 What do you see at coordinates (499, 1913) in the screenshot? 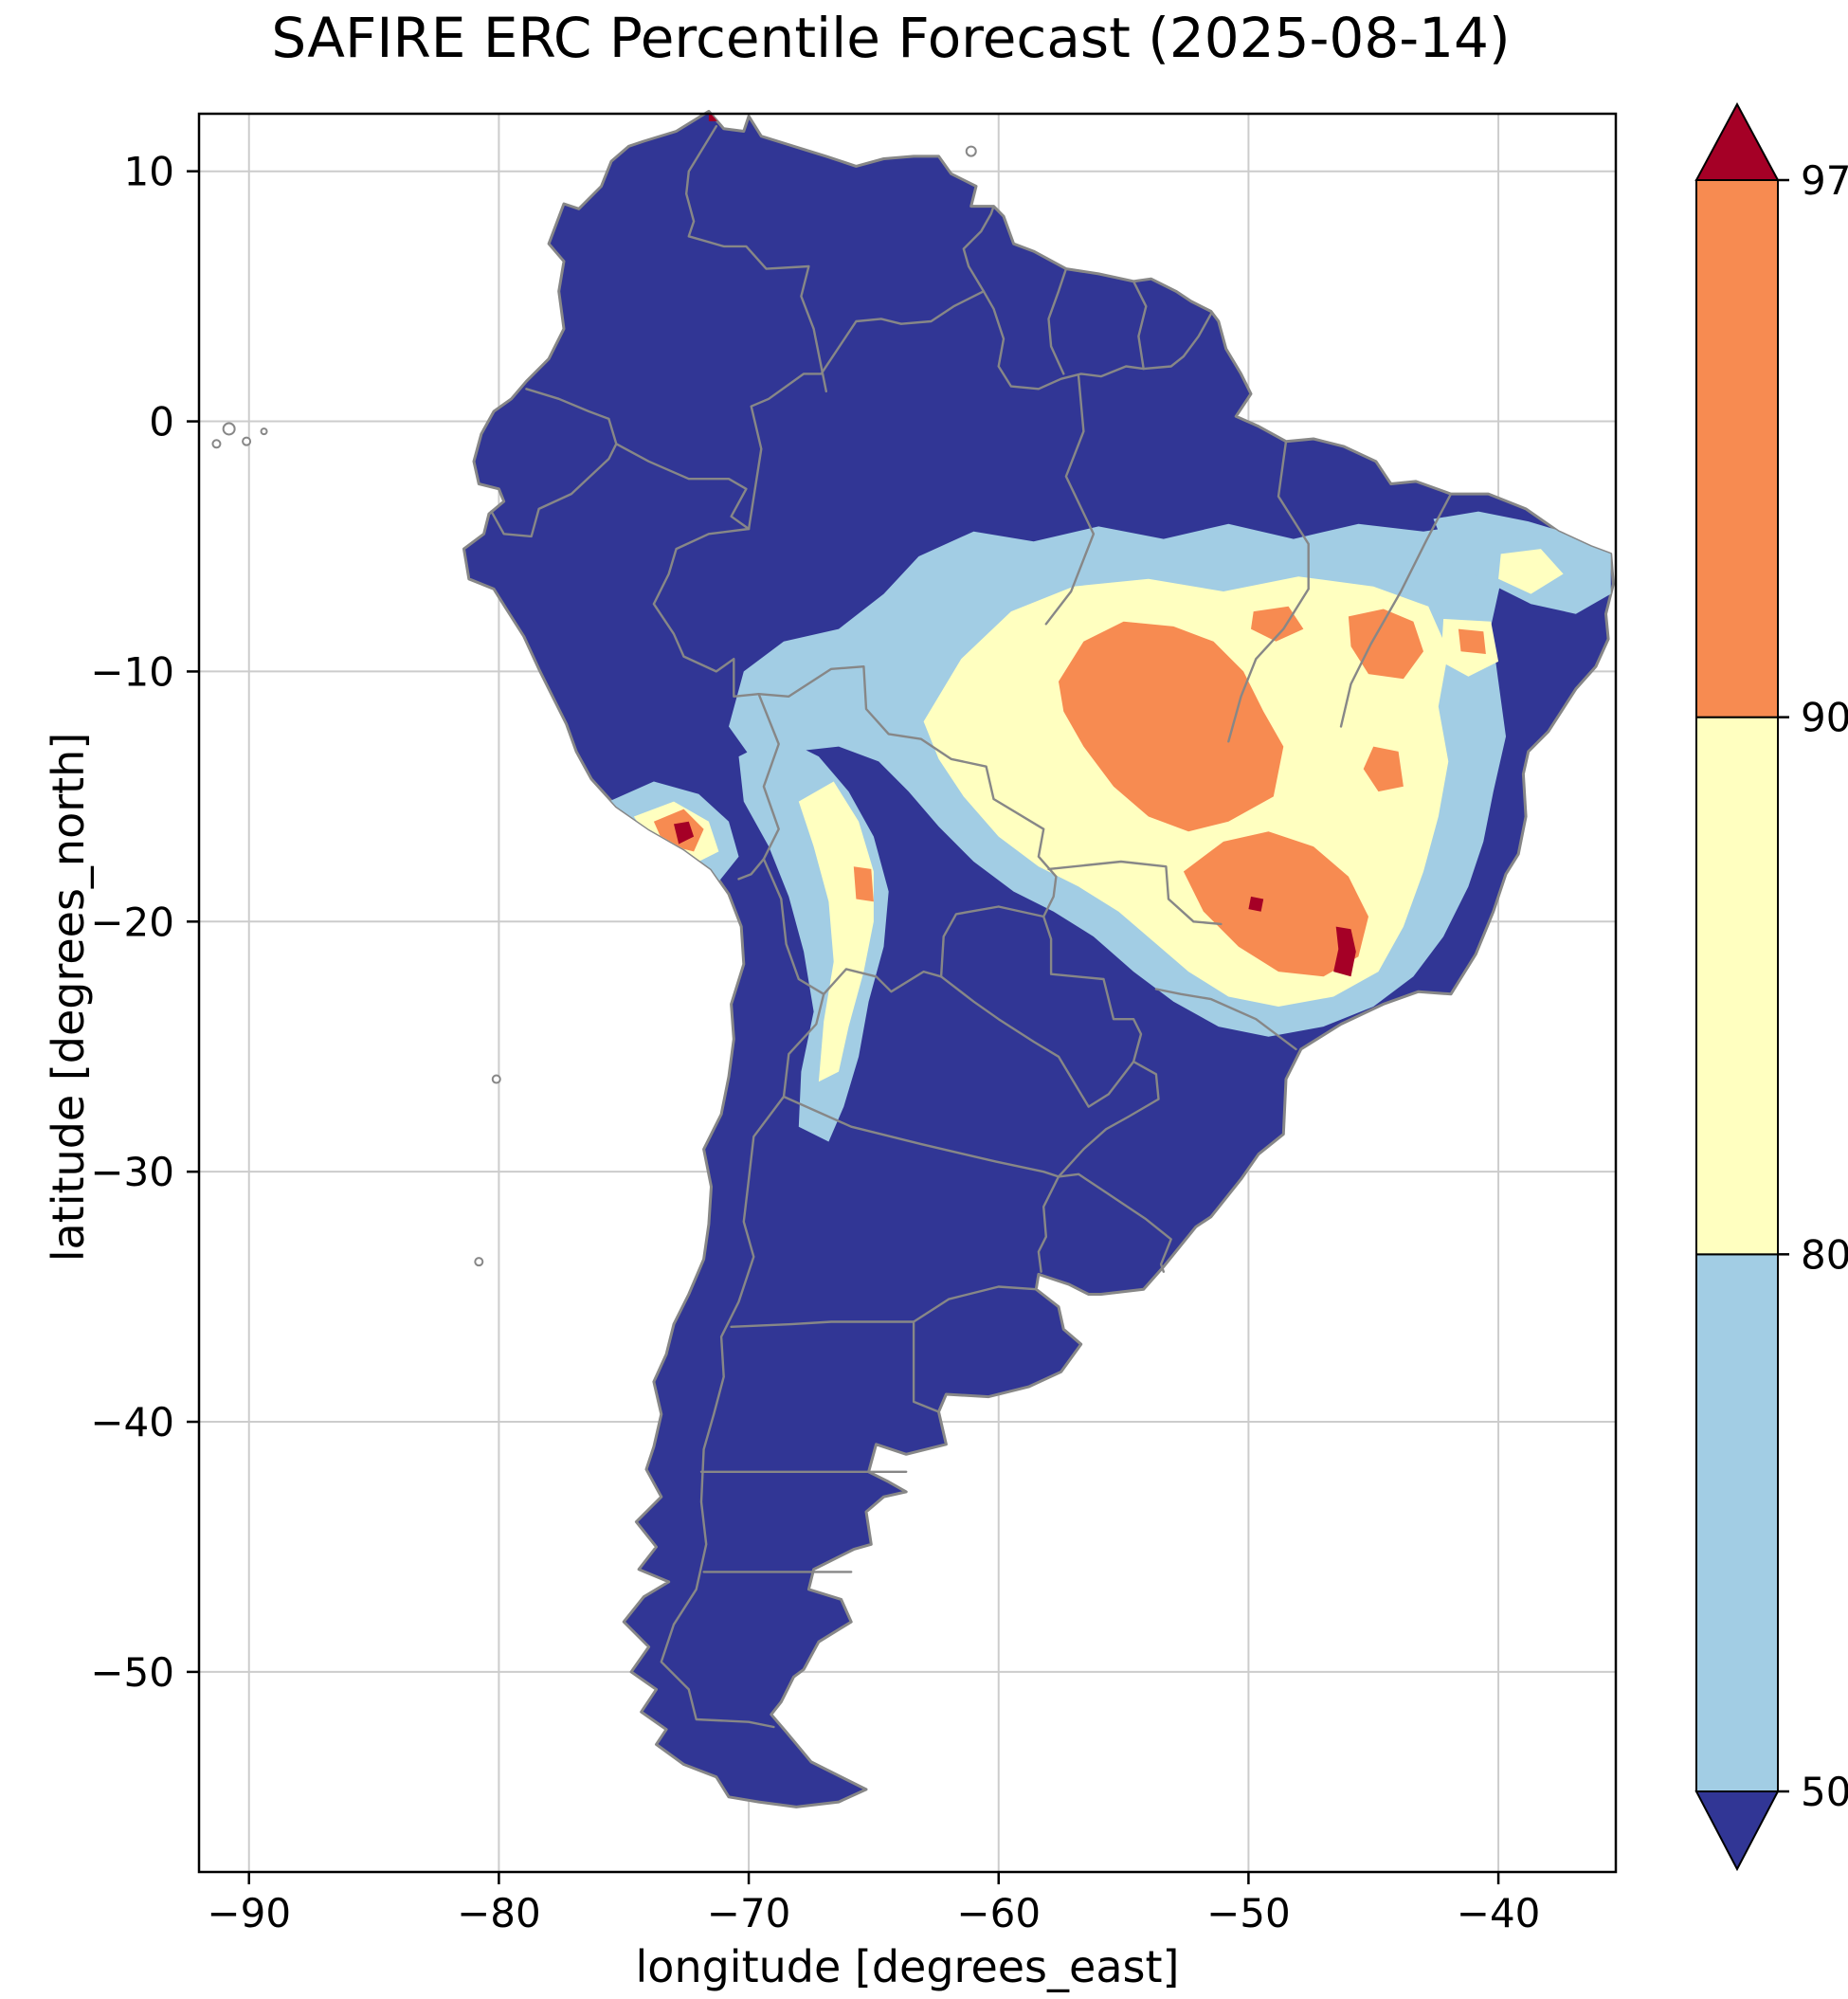
I see `x-tick-label: −80` at bounding box center [499, 1913].